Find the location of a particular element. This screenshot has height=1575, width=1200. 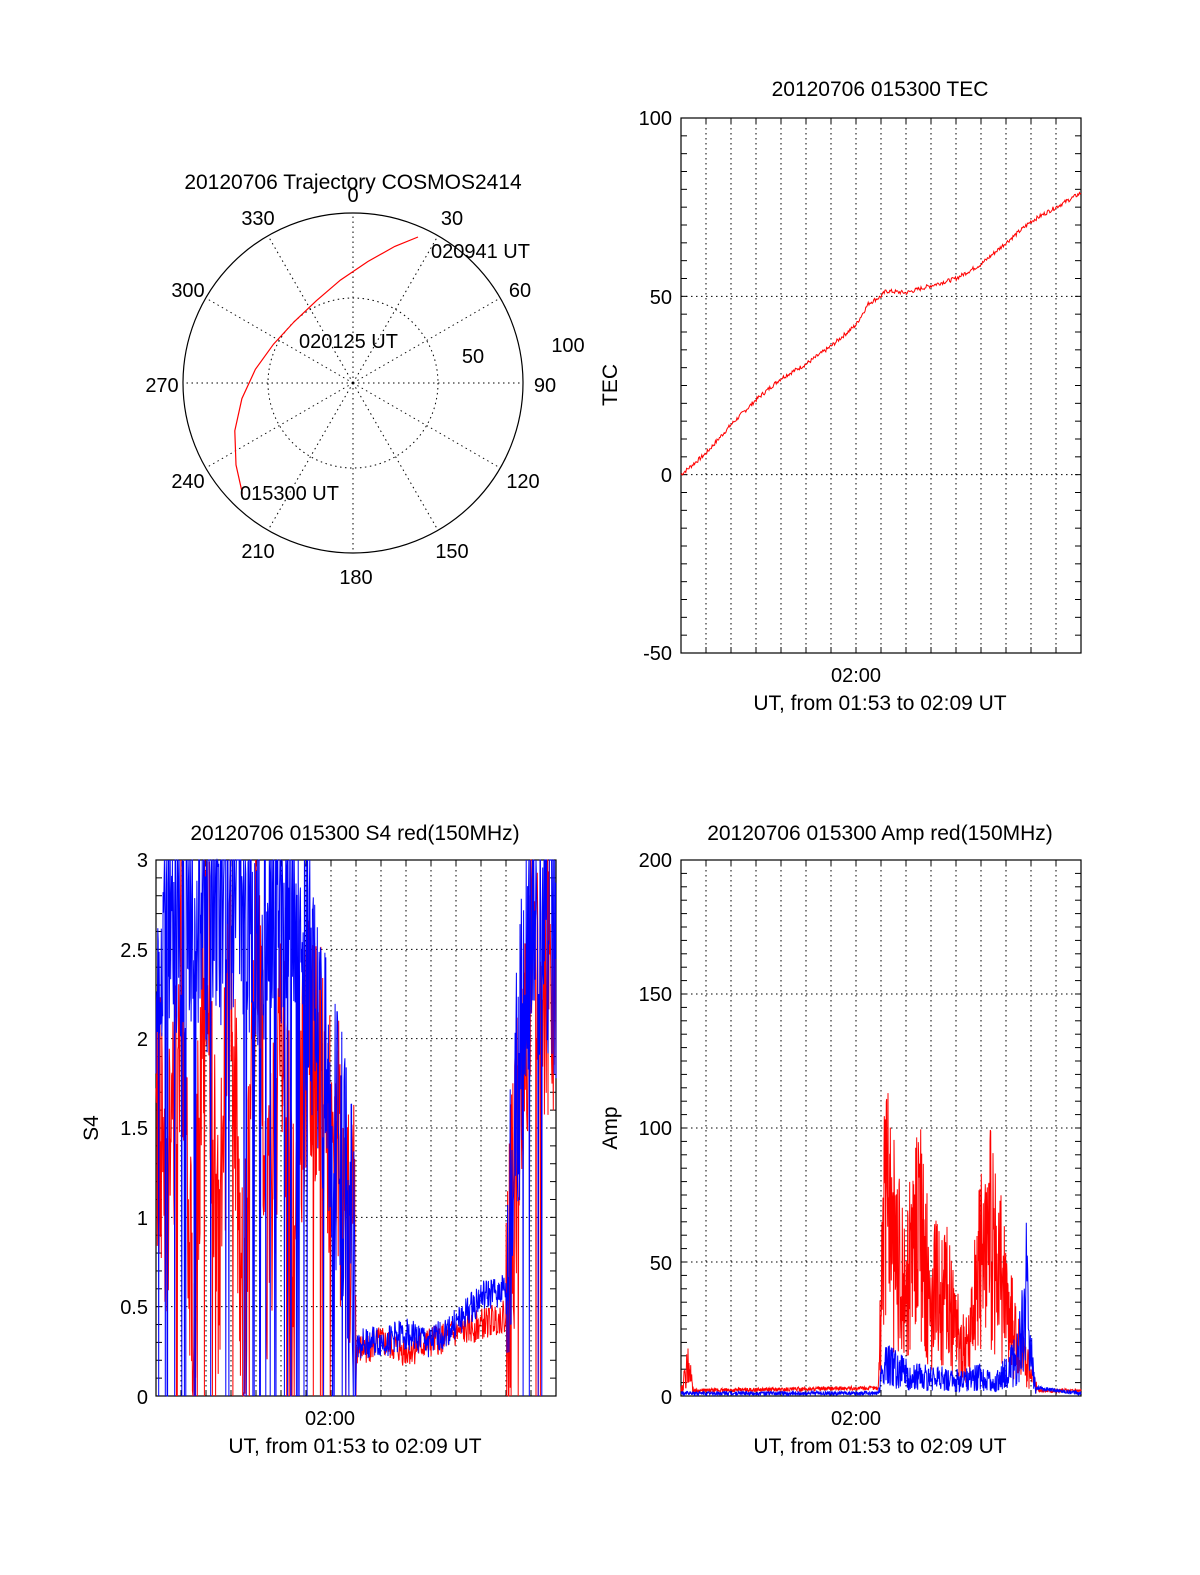

trajectory-start-annotation: 015300 UT is located at coordinates (289, 494).